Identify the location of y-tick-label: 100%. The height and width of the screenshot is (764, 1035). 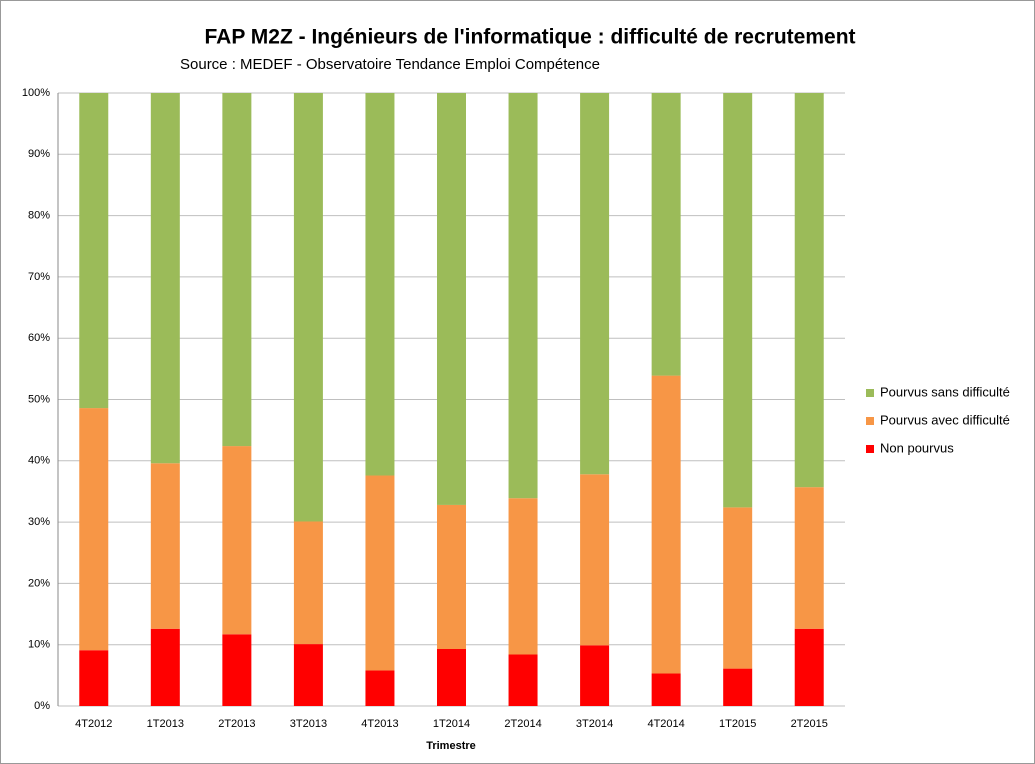
(36, 93).